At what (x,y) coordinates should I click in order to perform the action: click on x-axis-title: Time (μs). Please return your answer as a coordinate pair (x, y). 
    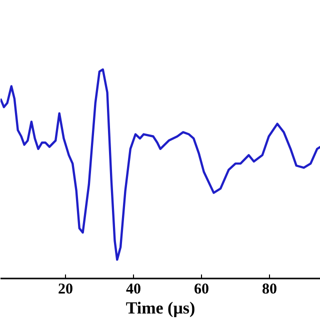
    Looking at the image, I should click on (161, 308).